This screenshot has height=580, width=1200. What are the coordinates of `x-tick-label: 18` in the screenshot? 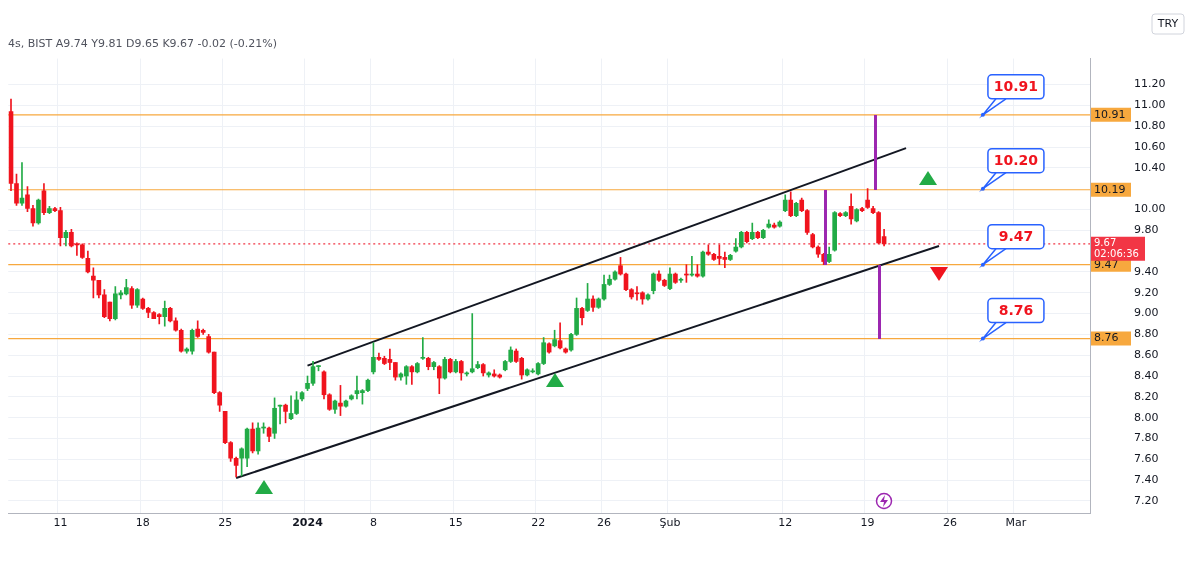 It's located at (142, 522).